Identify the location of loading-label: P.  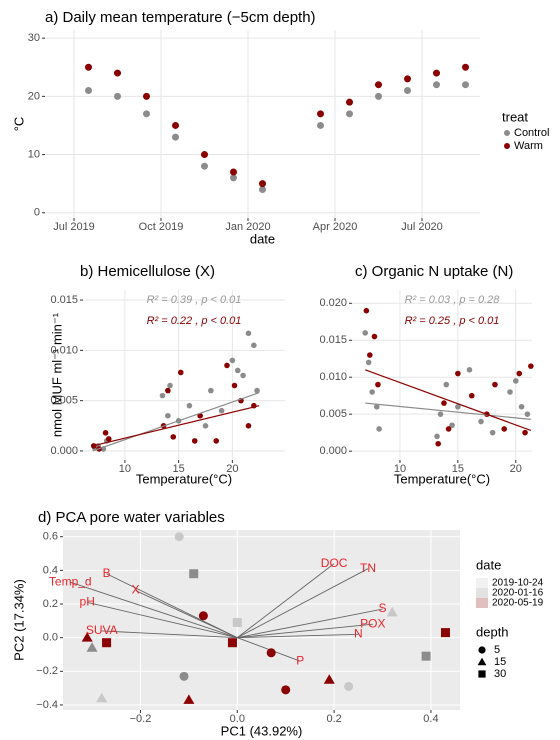
(300, 660).